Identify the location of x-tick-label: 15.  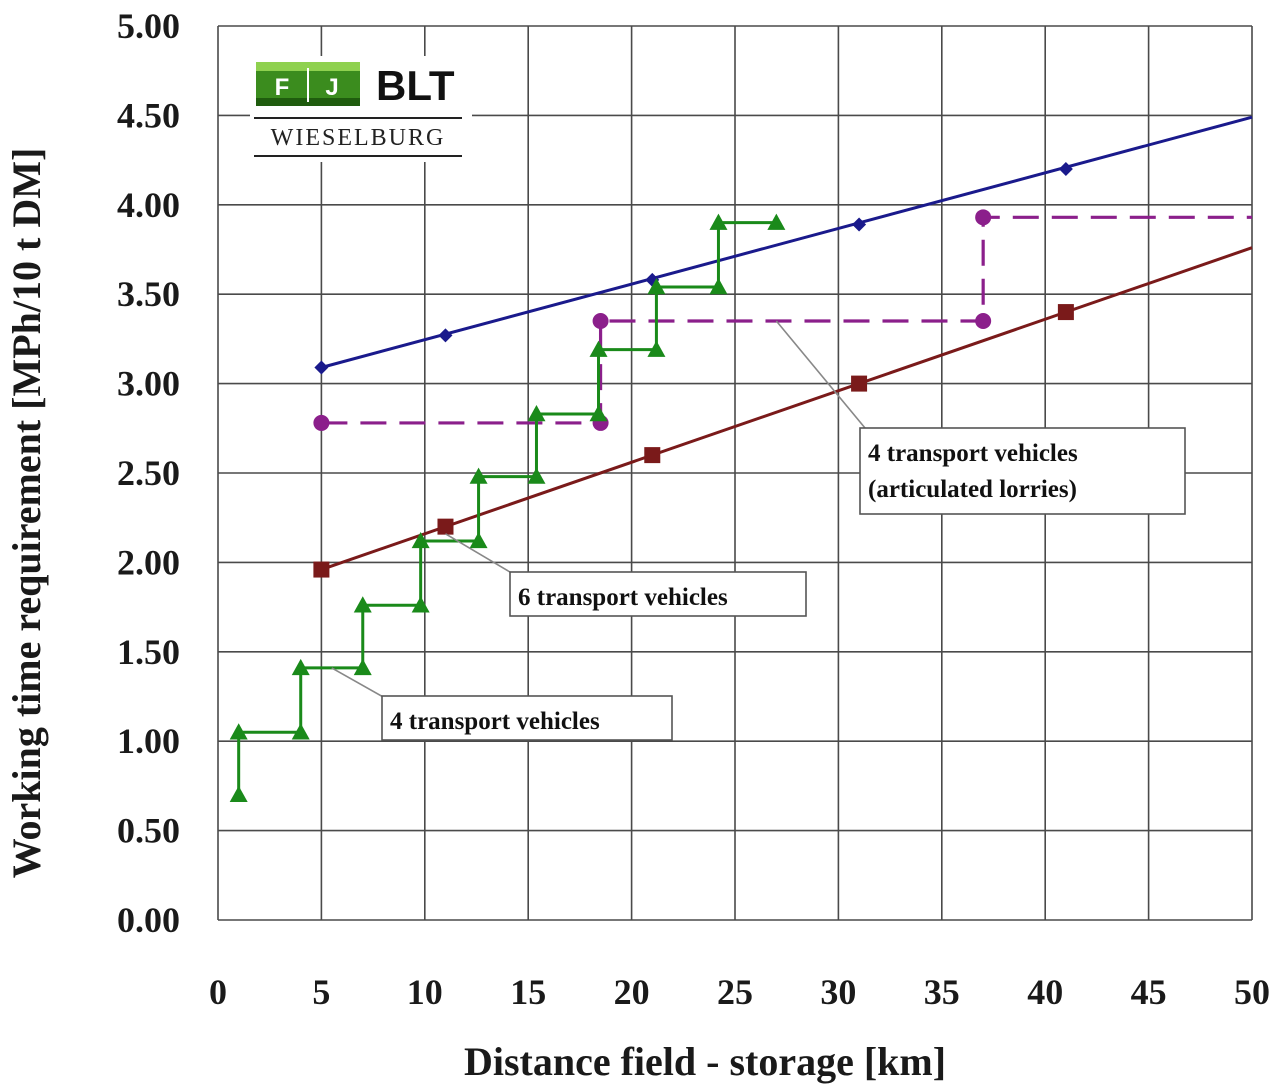
(528, 992).